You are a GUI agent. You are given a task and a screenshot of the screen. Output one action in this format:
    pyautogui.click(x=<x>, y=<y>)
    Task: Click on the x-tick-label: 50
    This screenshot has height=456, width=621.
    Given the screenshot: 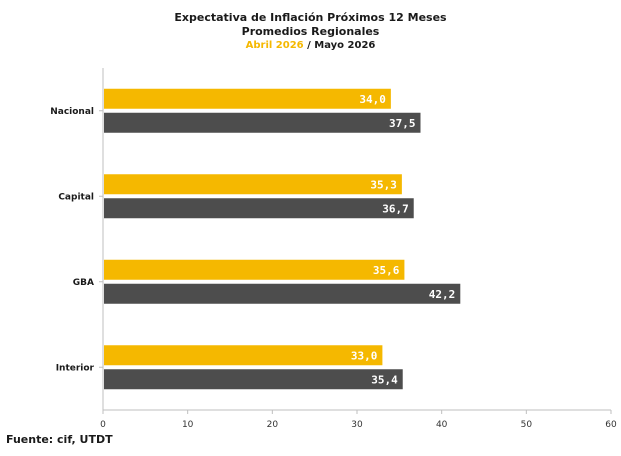 What is the action you would take?
    pyautogui.click(x=527, y=425)
    